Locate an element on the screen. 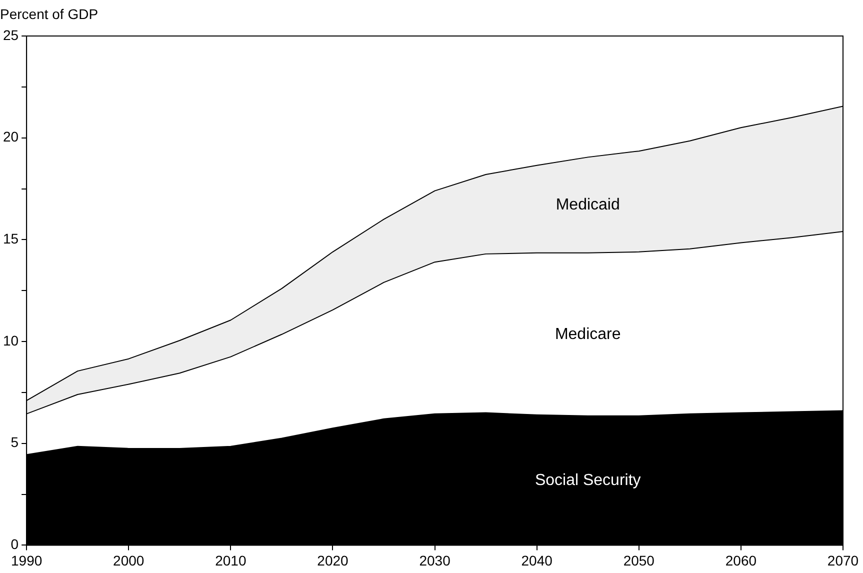  x-tick-label: 2050 is located at coordinates (639, 560).